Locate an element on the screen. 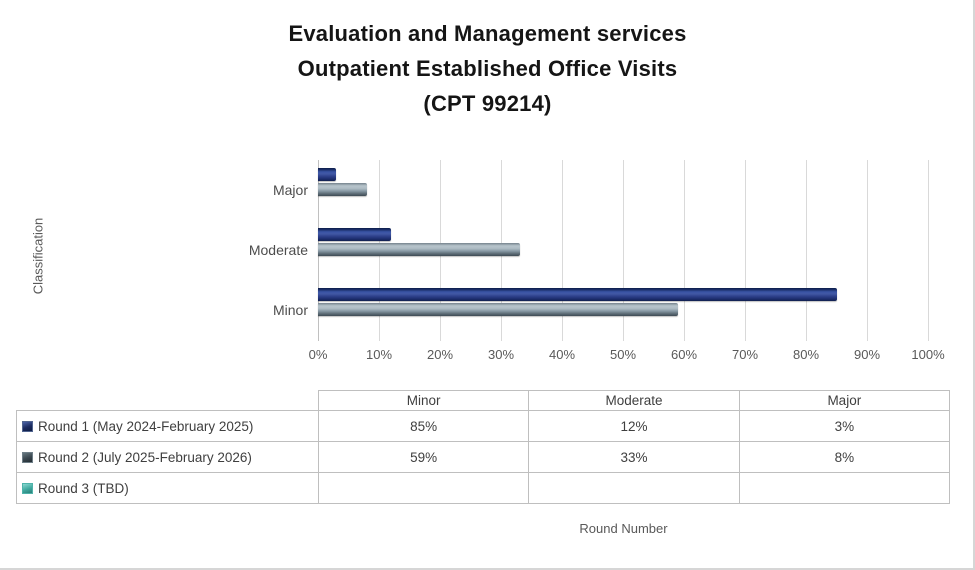  legend-cell-round-3: Round 3 (TBD) is located at coordinates (167, 488).